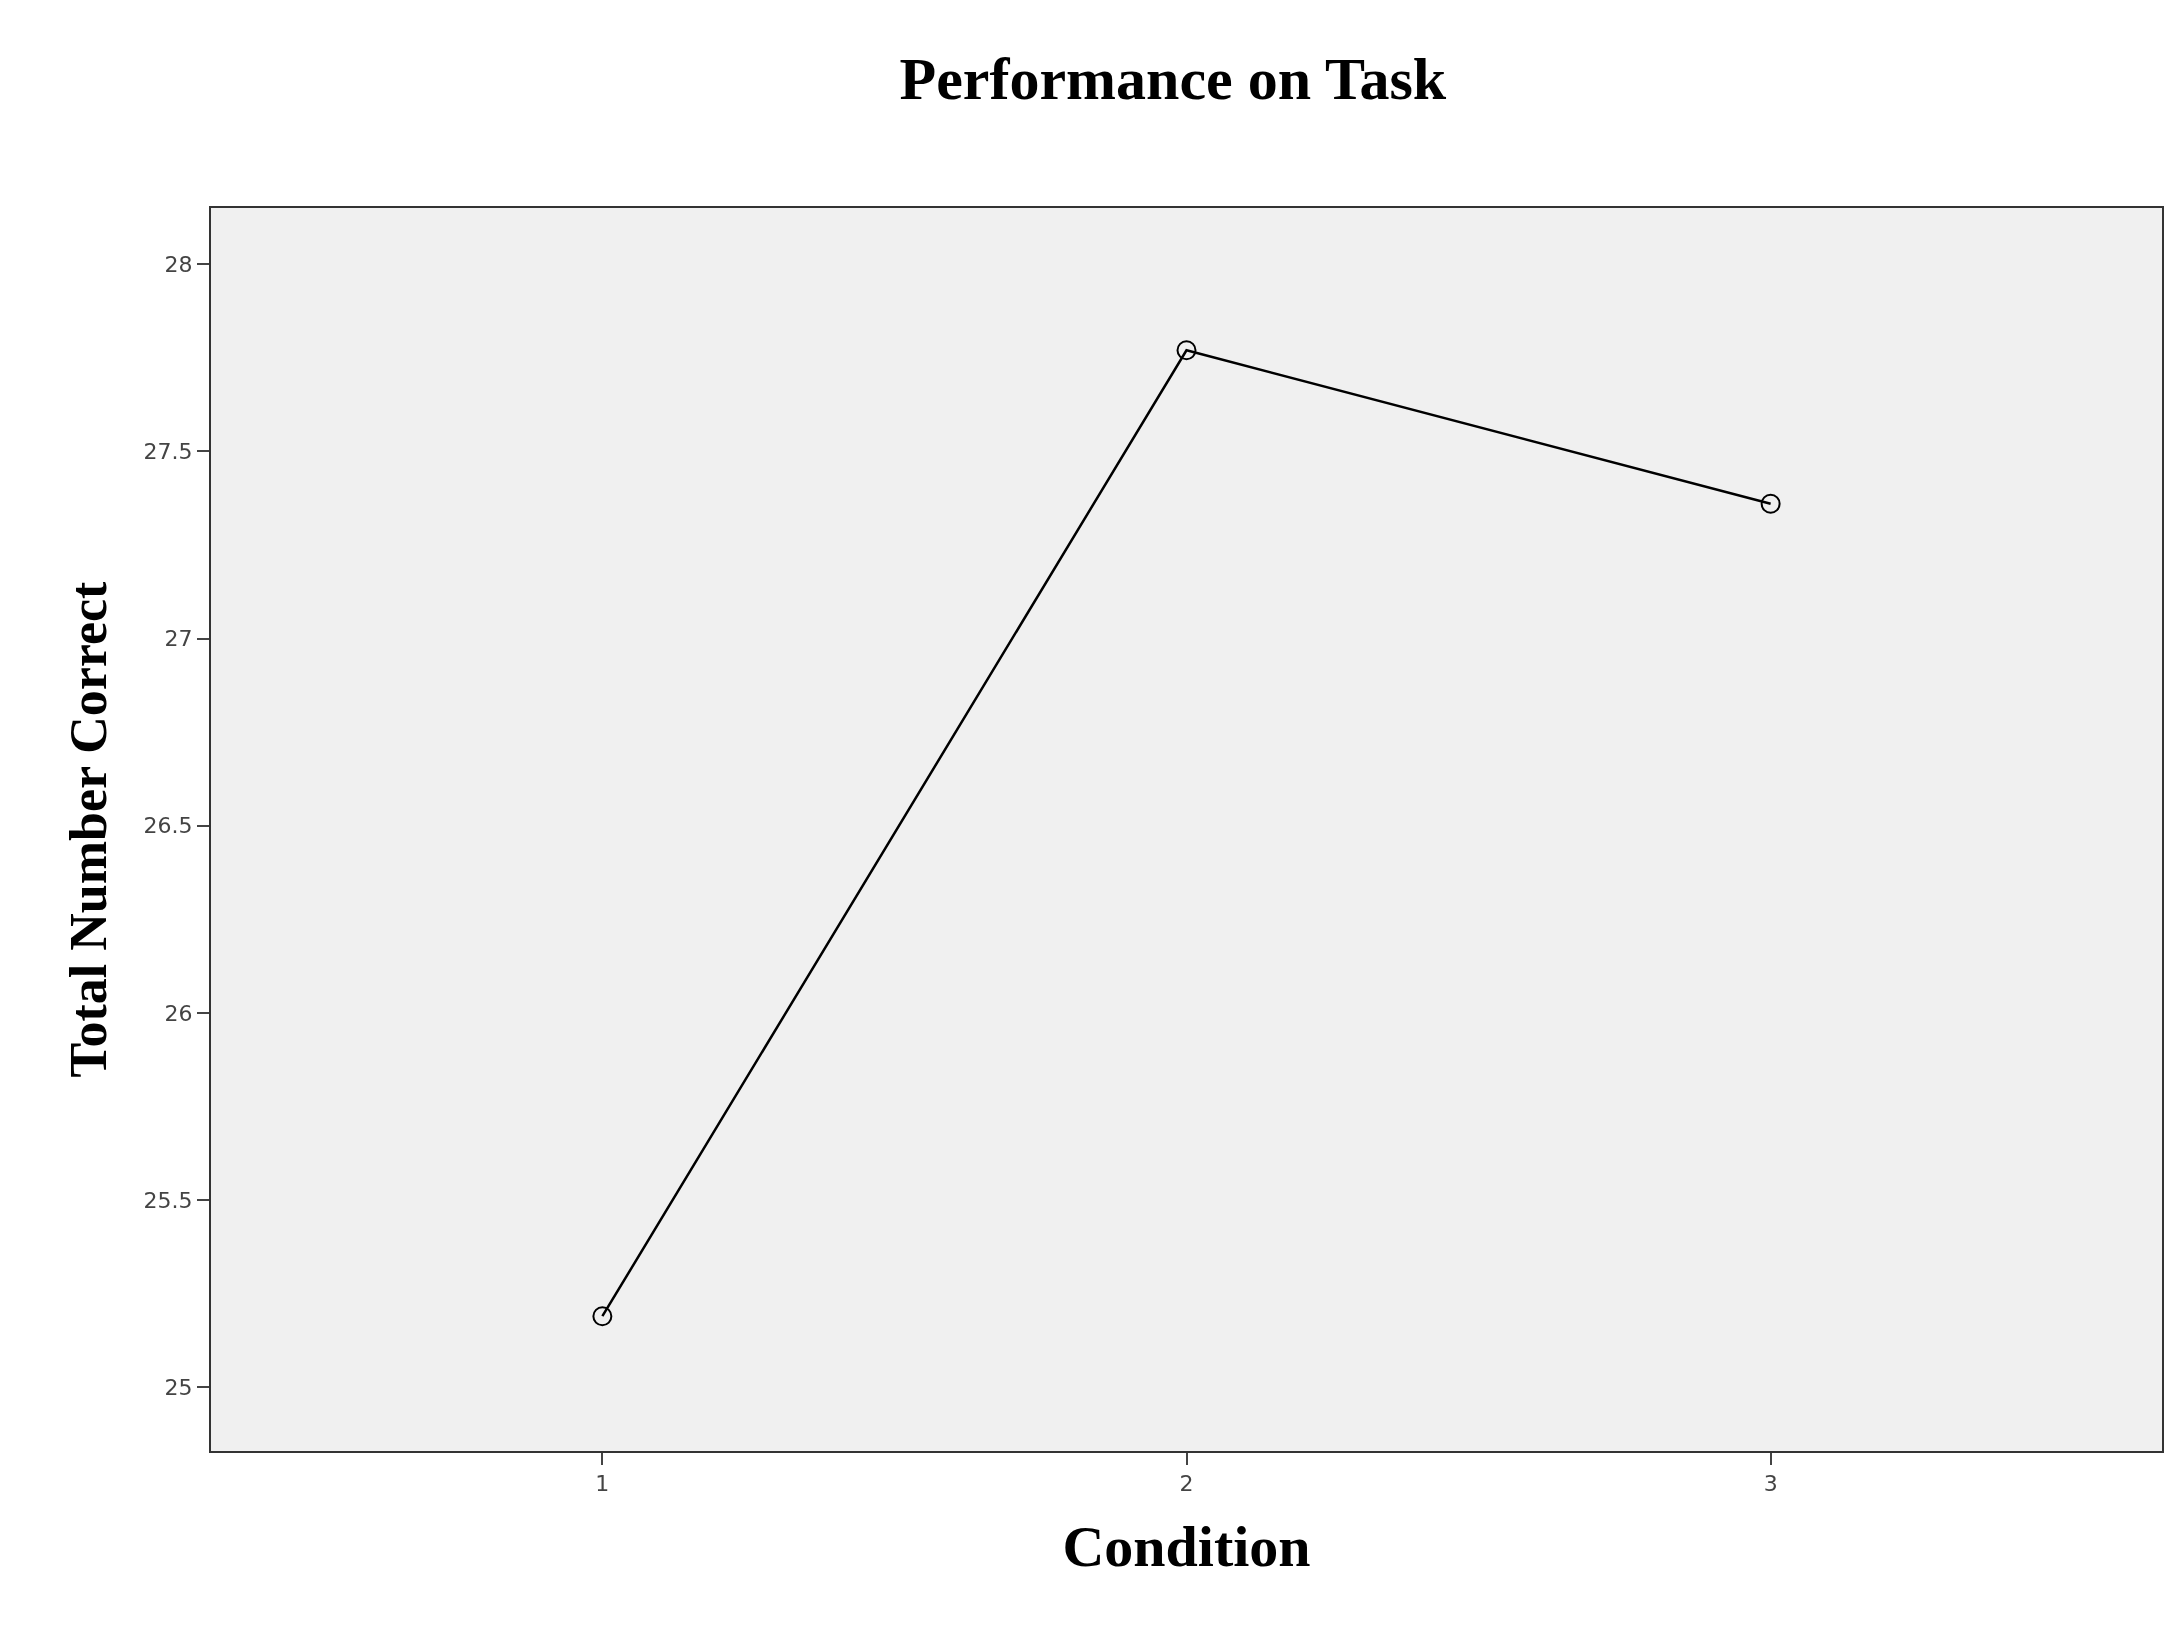 This screenshot has height=1641, width=2172. I want to click on y-tick-label: 25, so click(178, 1388).